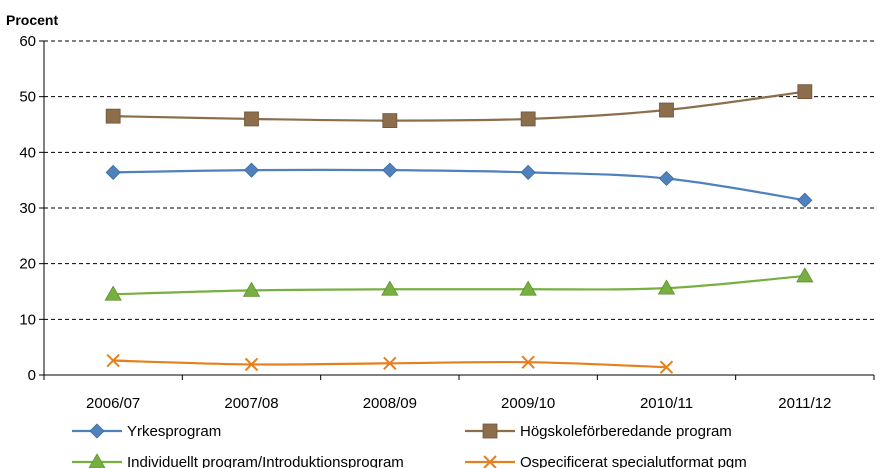 Image resolution: width=882 pixels, height=468 pixels. Describe the element at coordinates (32, 20) in the screenshot. I see `y-axis-label: Procent` at that location.